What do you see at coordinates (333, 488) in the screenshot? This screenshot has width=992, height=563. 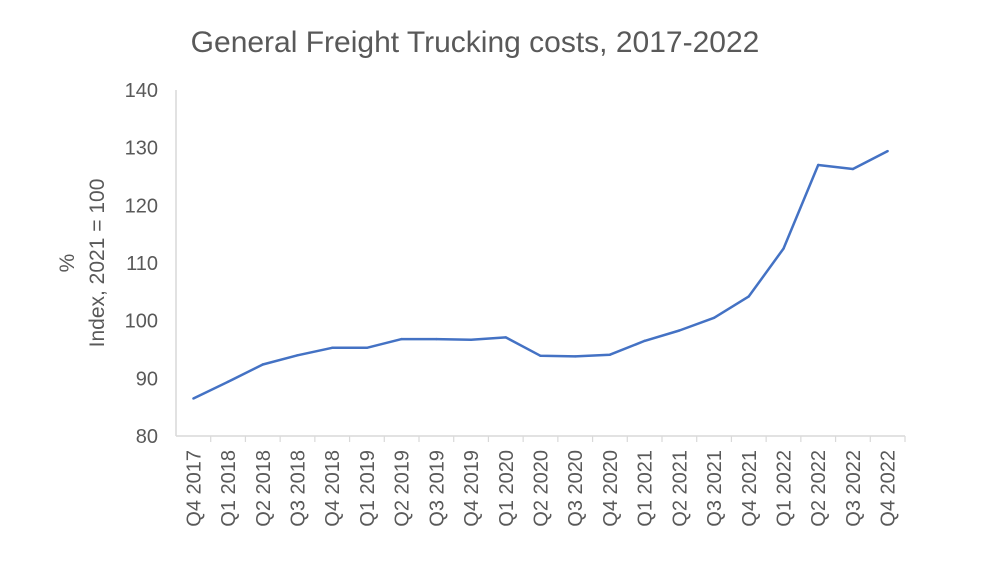 I see `x-tick-label: Q4 2018` at bounding box center [333, 488].